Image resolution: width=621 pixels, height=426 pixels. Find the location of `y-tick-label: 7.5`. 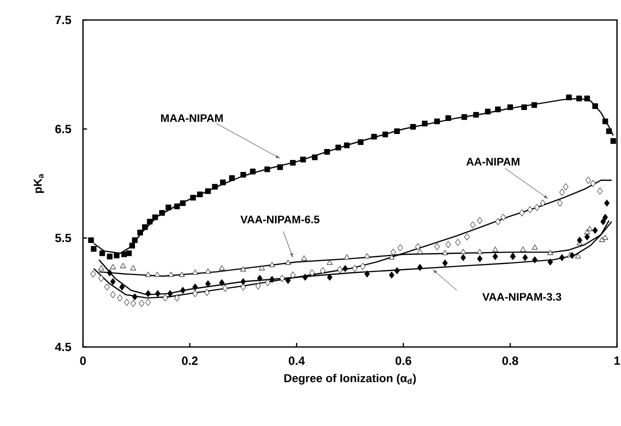

y-tick-label: 7.5 is located at coordinates (63, 20).